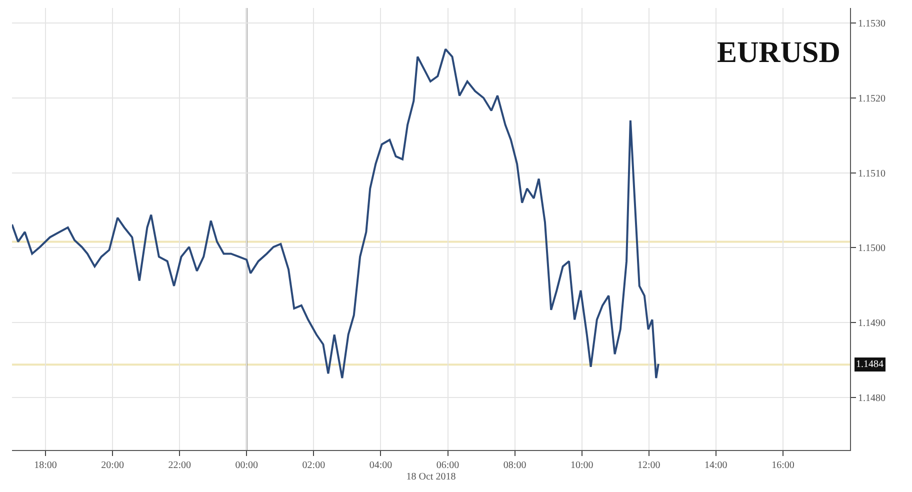 This screenshot has width=912, height=492. I want to click on x-tick-label: 00:00, so click(246, 465).